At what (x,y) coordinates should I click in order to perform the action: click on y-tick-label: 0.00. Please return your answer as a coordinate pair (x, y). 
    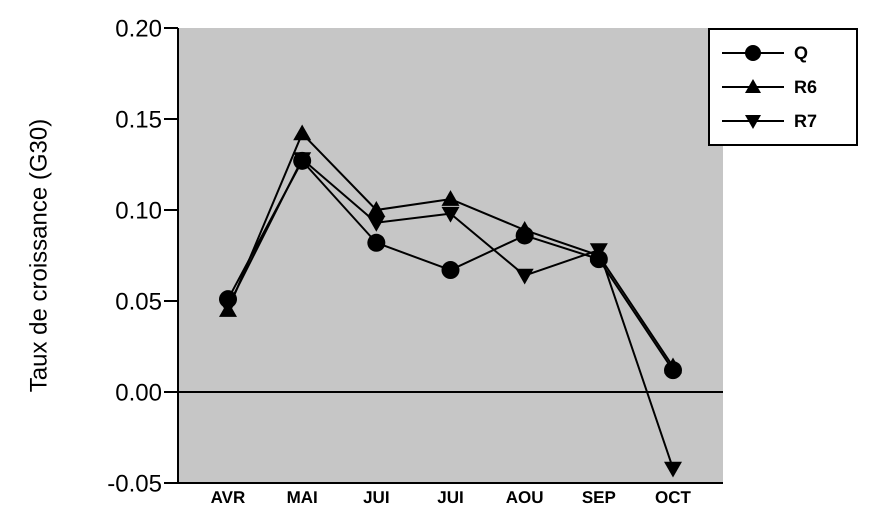
    Looking at the image, I should click on (138, 393).